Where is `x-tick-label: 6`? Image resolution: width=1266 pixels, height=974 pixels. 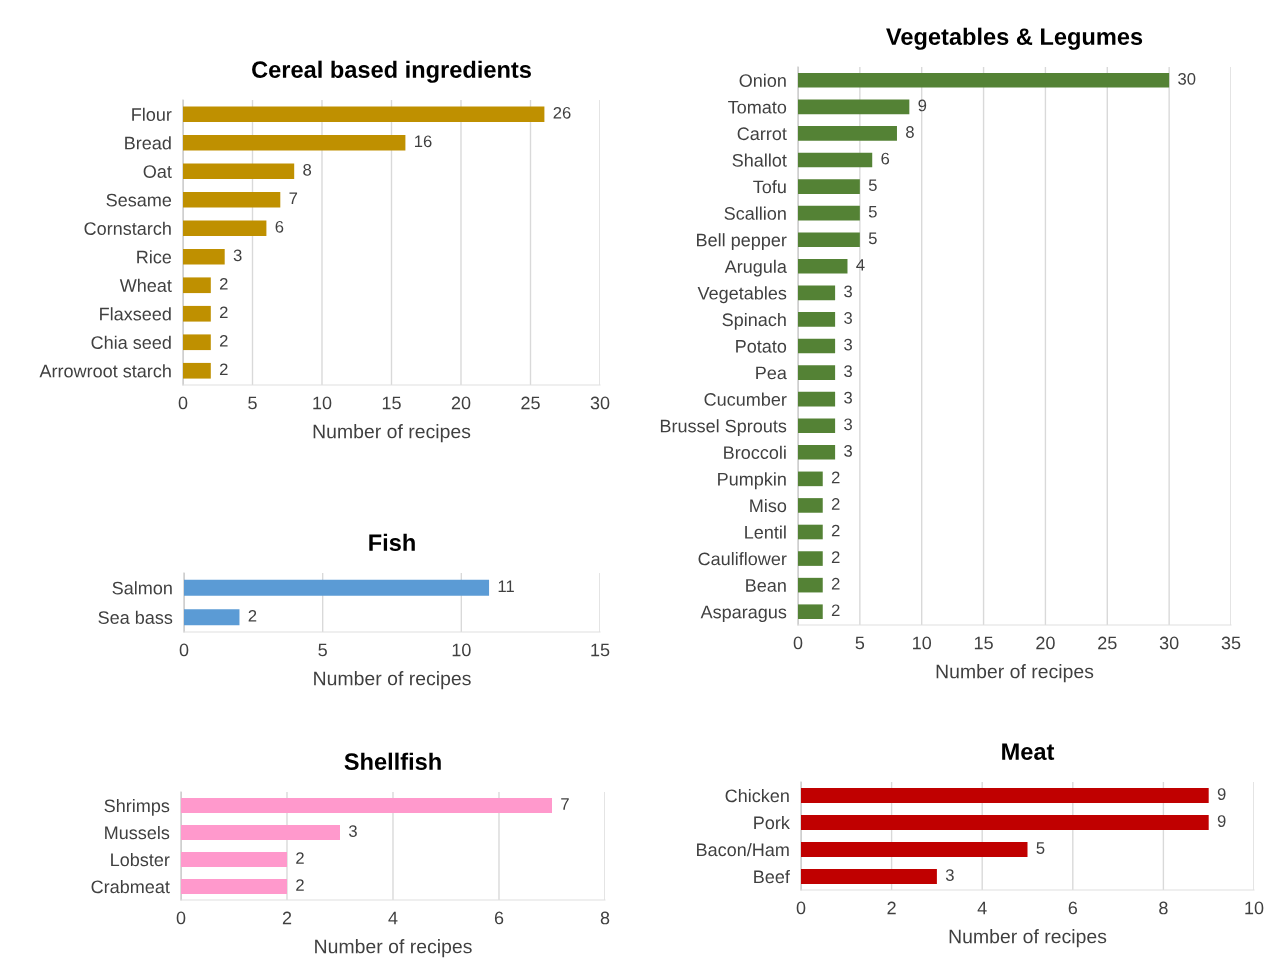
x-tick-label: 6 is located at coordinates (499, 918).